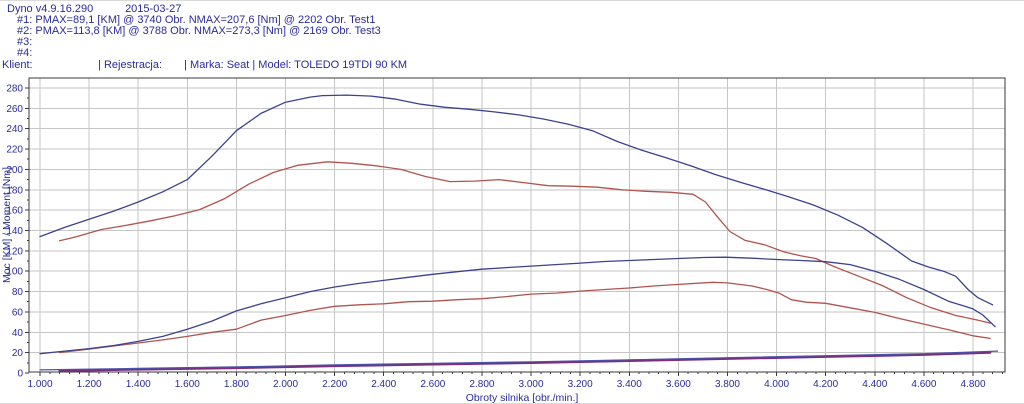 The width and height of the screenshot is (1024, 404). Describe the element at coordinates (130, 65) in the screenshot. I see `registration-label: | Rejestracja:` at that location.